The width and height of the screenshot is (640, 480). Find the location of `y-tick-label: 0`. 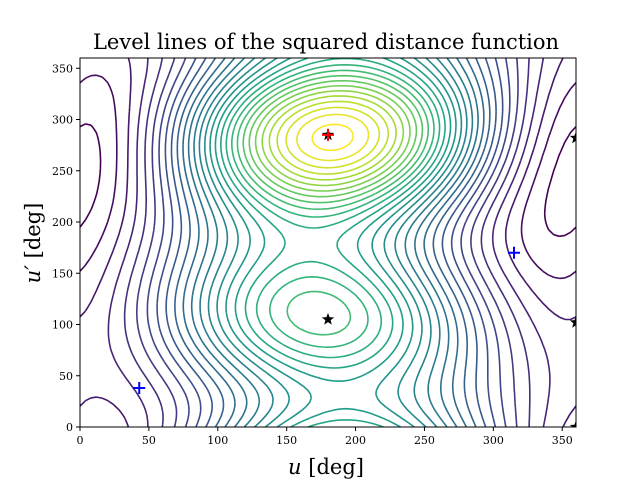

y-tick-label: 0 is located at coordinates (69, 427).